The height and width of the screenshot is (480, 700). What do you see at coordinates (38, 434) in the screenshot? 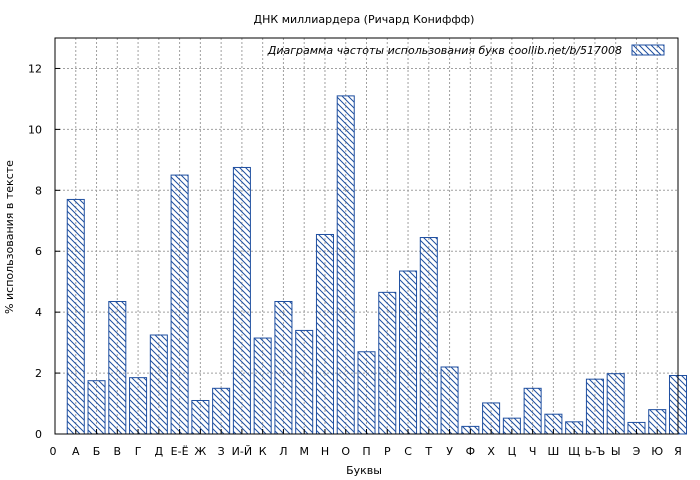
I see `y-tick-label: 0` at bounding box center [38, 434].